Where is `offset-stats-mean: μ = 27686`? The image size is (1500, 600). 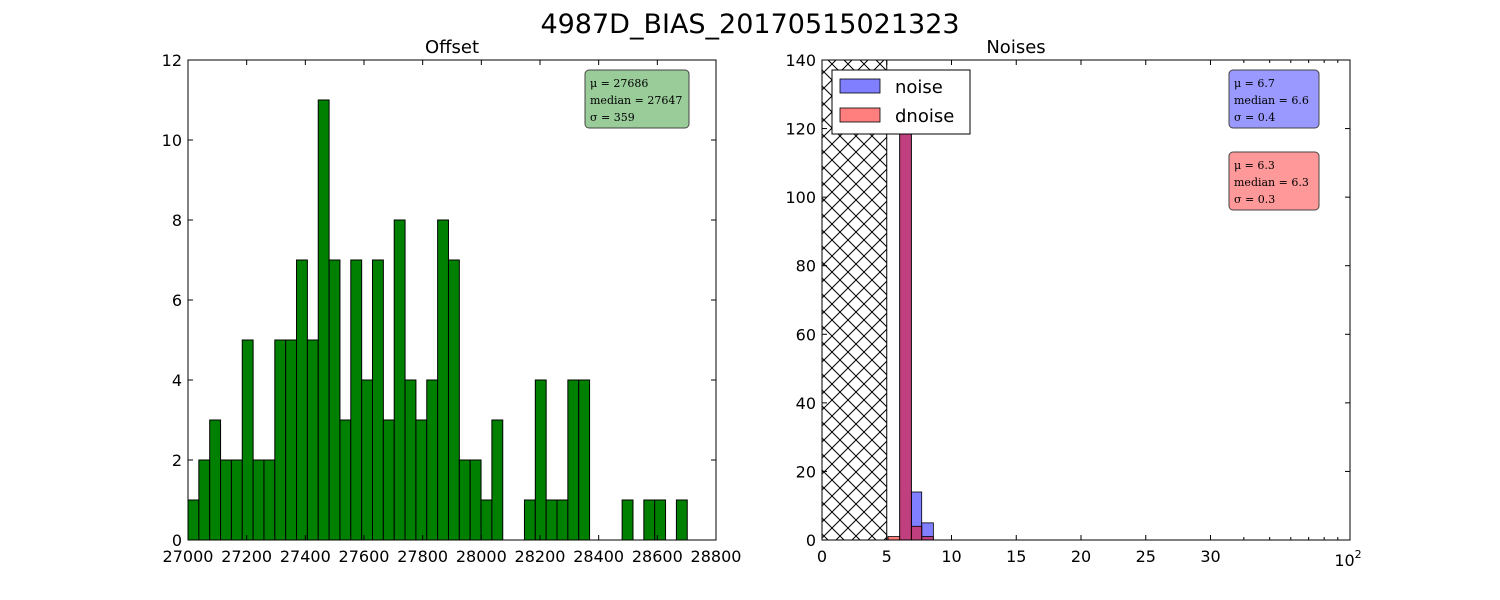
offset-stats-mean: μ = 27686 is located at coordinates (619, 83).